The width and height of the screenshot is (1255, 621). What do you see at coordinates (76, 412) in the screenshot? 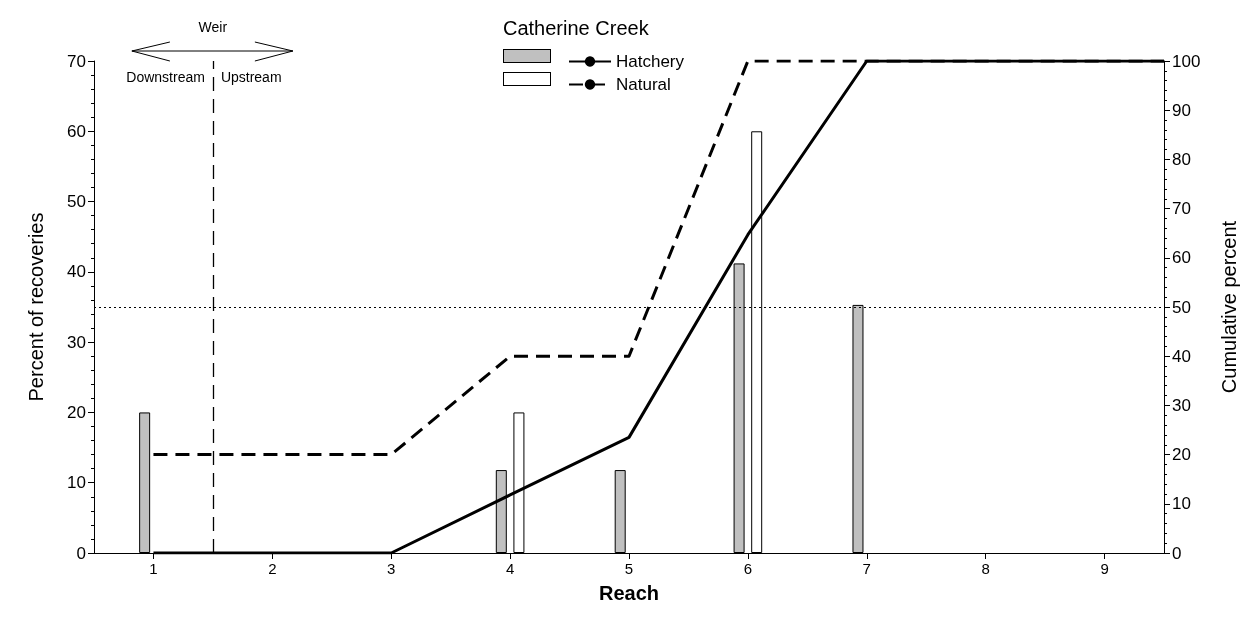
I see `y-tick-label: 20` at bounding box center [76, 412].